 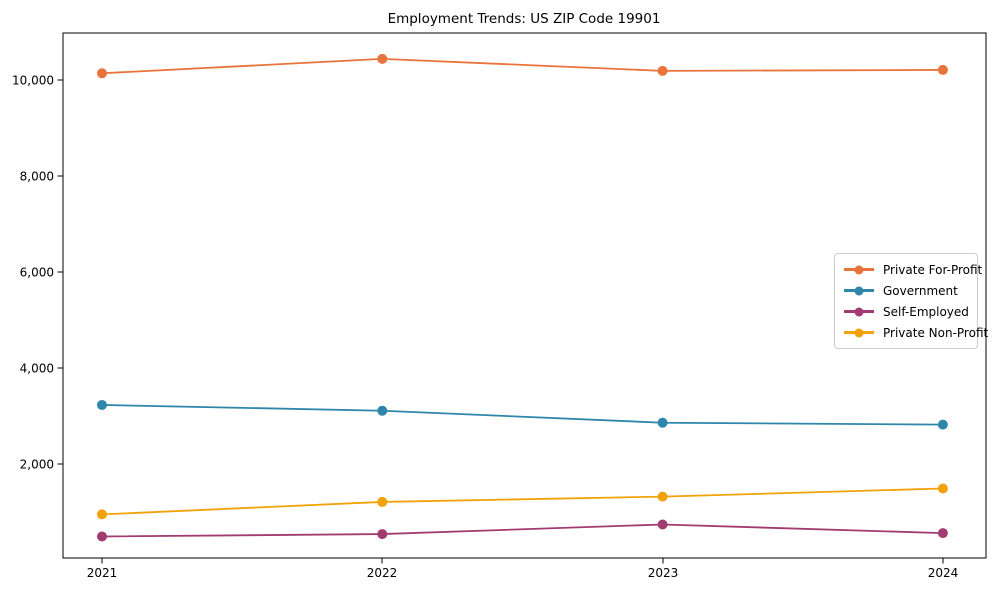 What do you see at coordinates (382, 58) in the screenshot?
I see `marker-private-for-profit-2022` at bounding box center [382, 58].